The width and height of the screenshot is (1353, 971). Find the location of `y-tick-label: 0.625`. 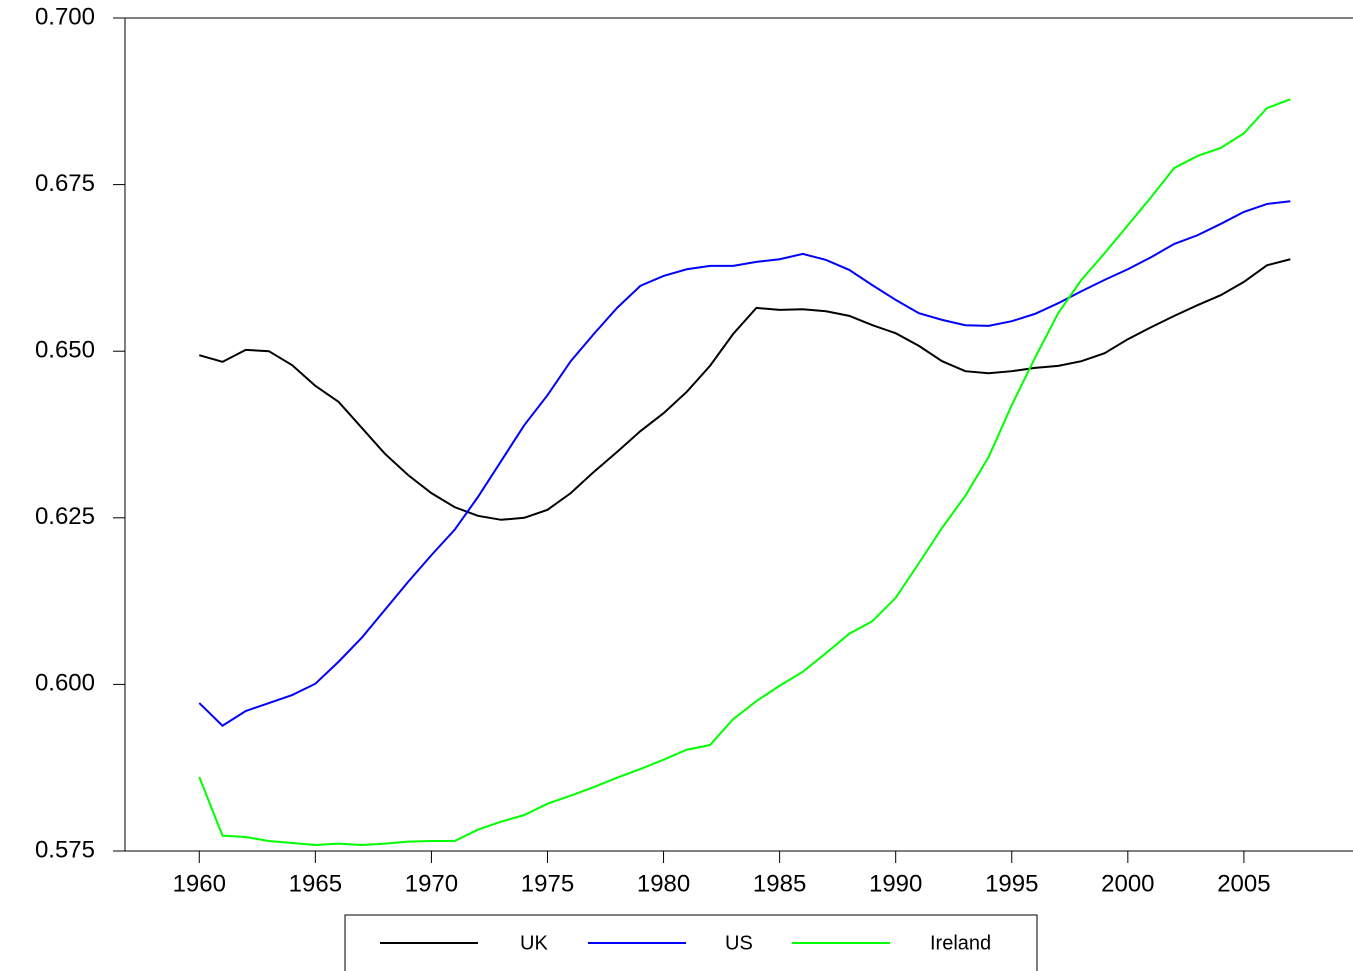

y-tick-label: 0.625 is located at coordinates (65, 516).